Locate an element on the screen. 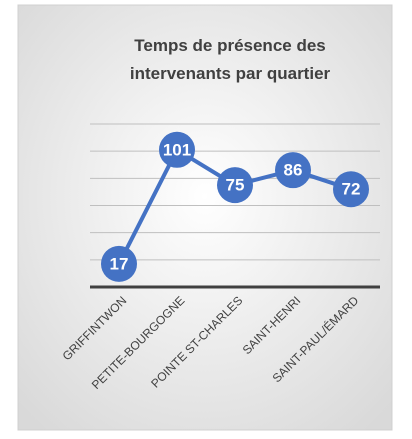 The width and height of the screenshot is (412, 439). data-label: 72 is located at coordinates (351, 189).